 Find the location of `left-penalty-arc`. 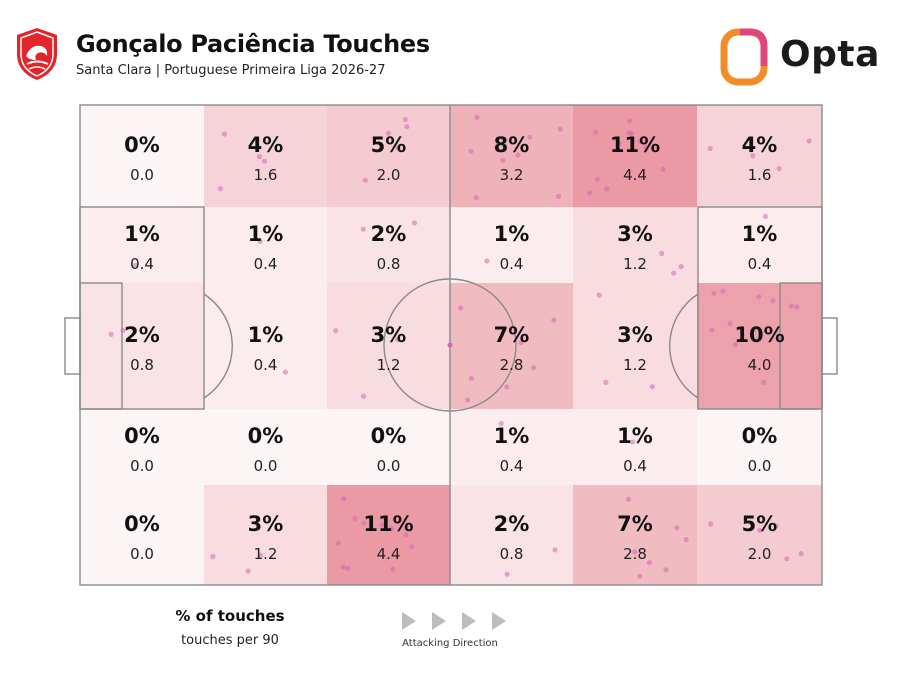

left-penalty-arc is located at coordinates (218, 346).